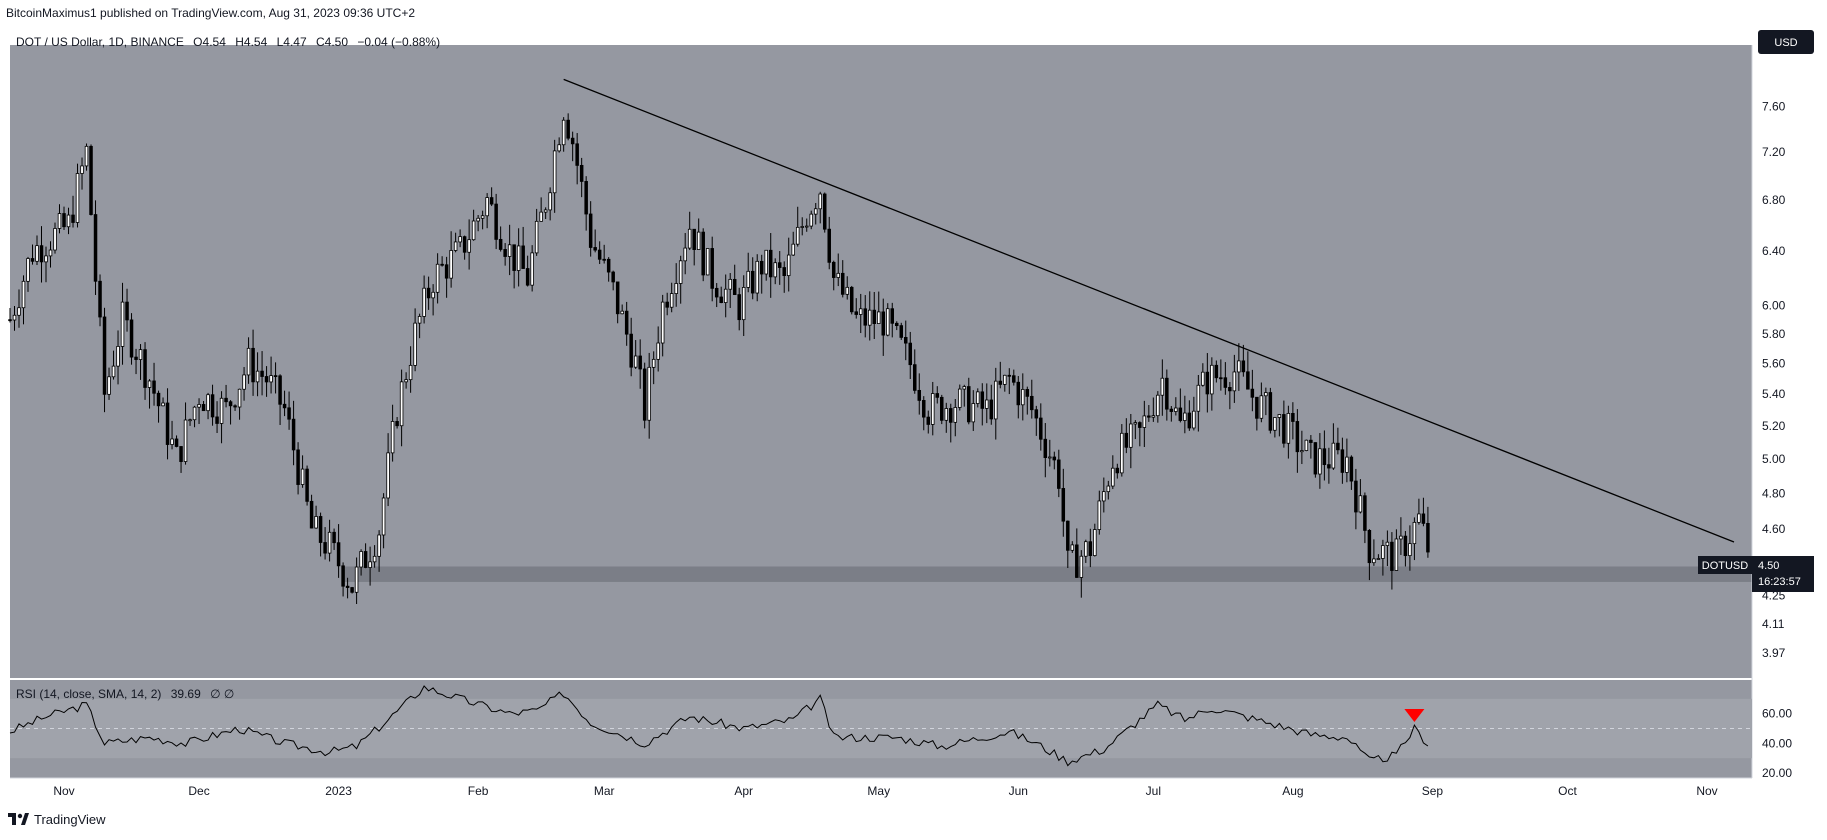  I want to click on price-tick-label: 6.80, so click(1774, 200).